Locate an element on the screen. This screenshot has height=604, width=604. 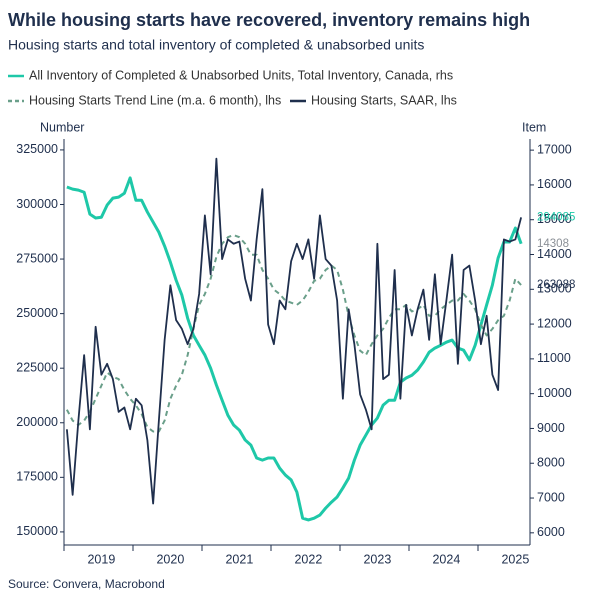
x-tick-label: 2021 is located at coordinates (239, 559).